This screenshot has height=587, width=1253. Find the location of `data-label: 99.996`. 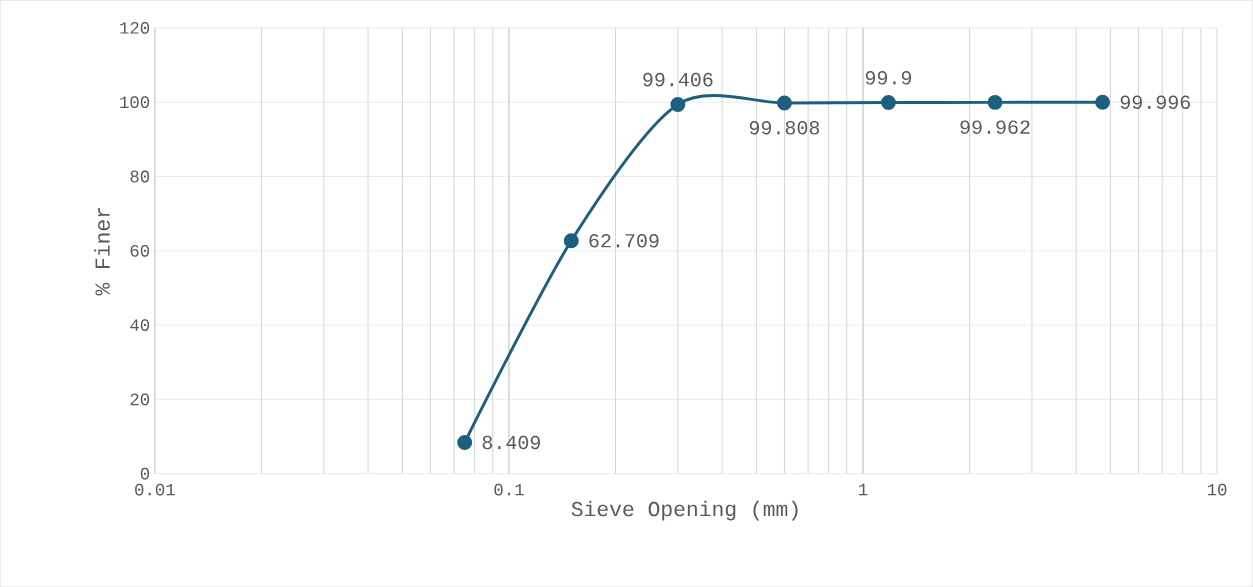

data-label: 99.996 is located at coordinates (1155, 102).